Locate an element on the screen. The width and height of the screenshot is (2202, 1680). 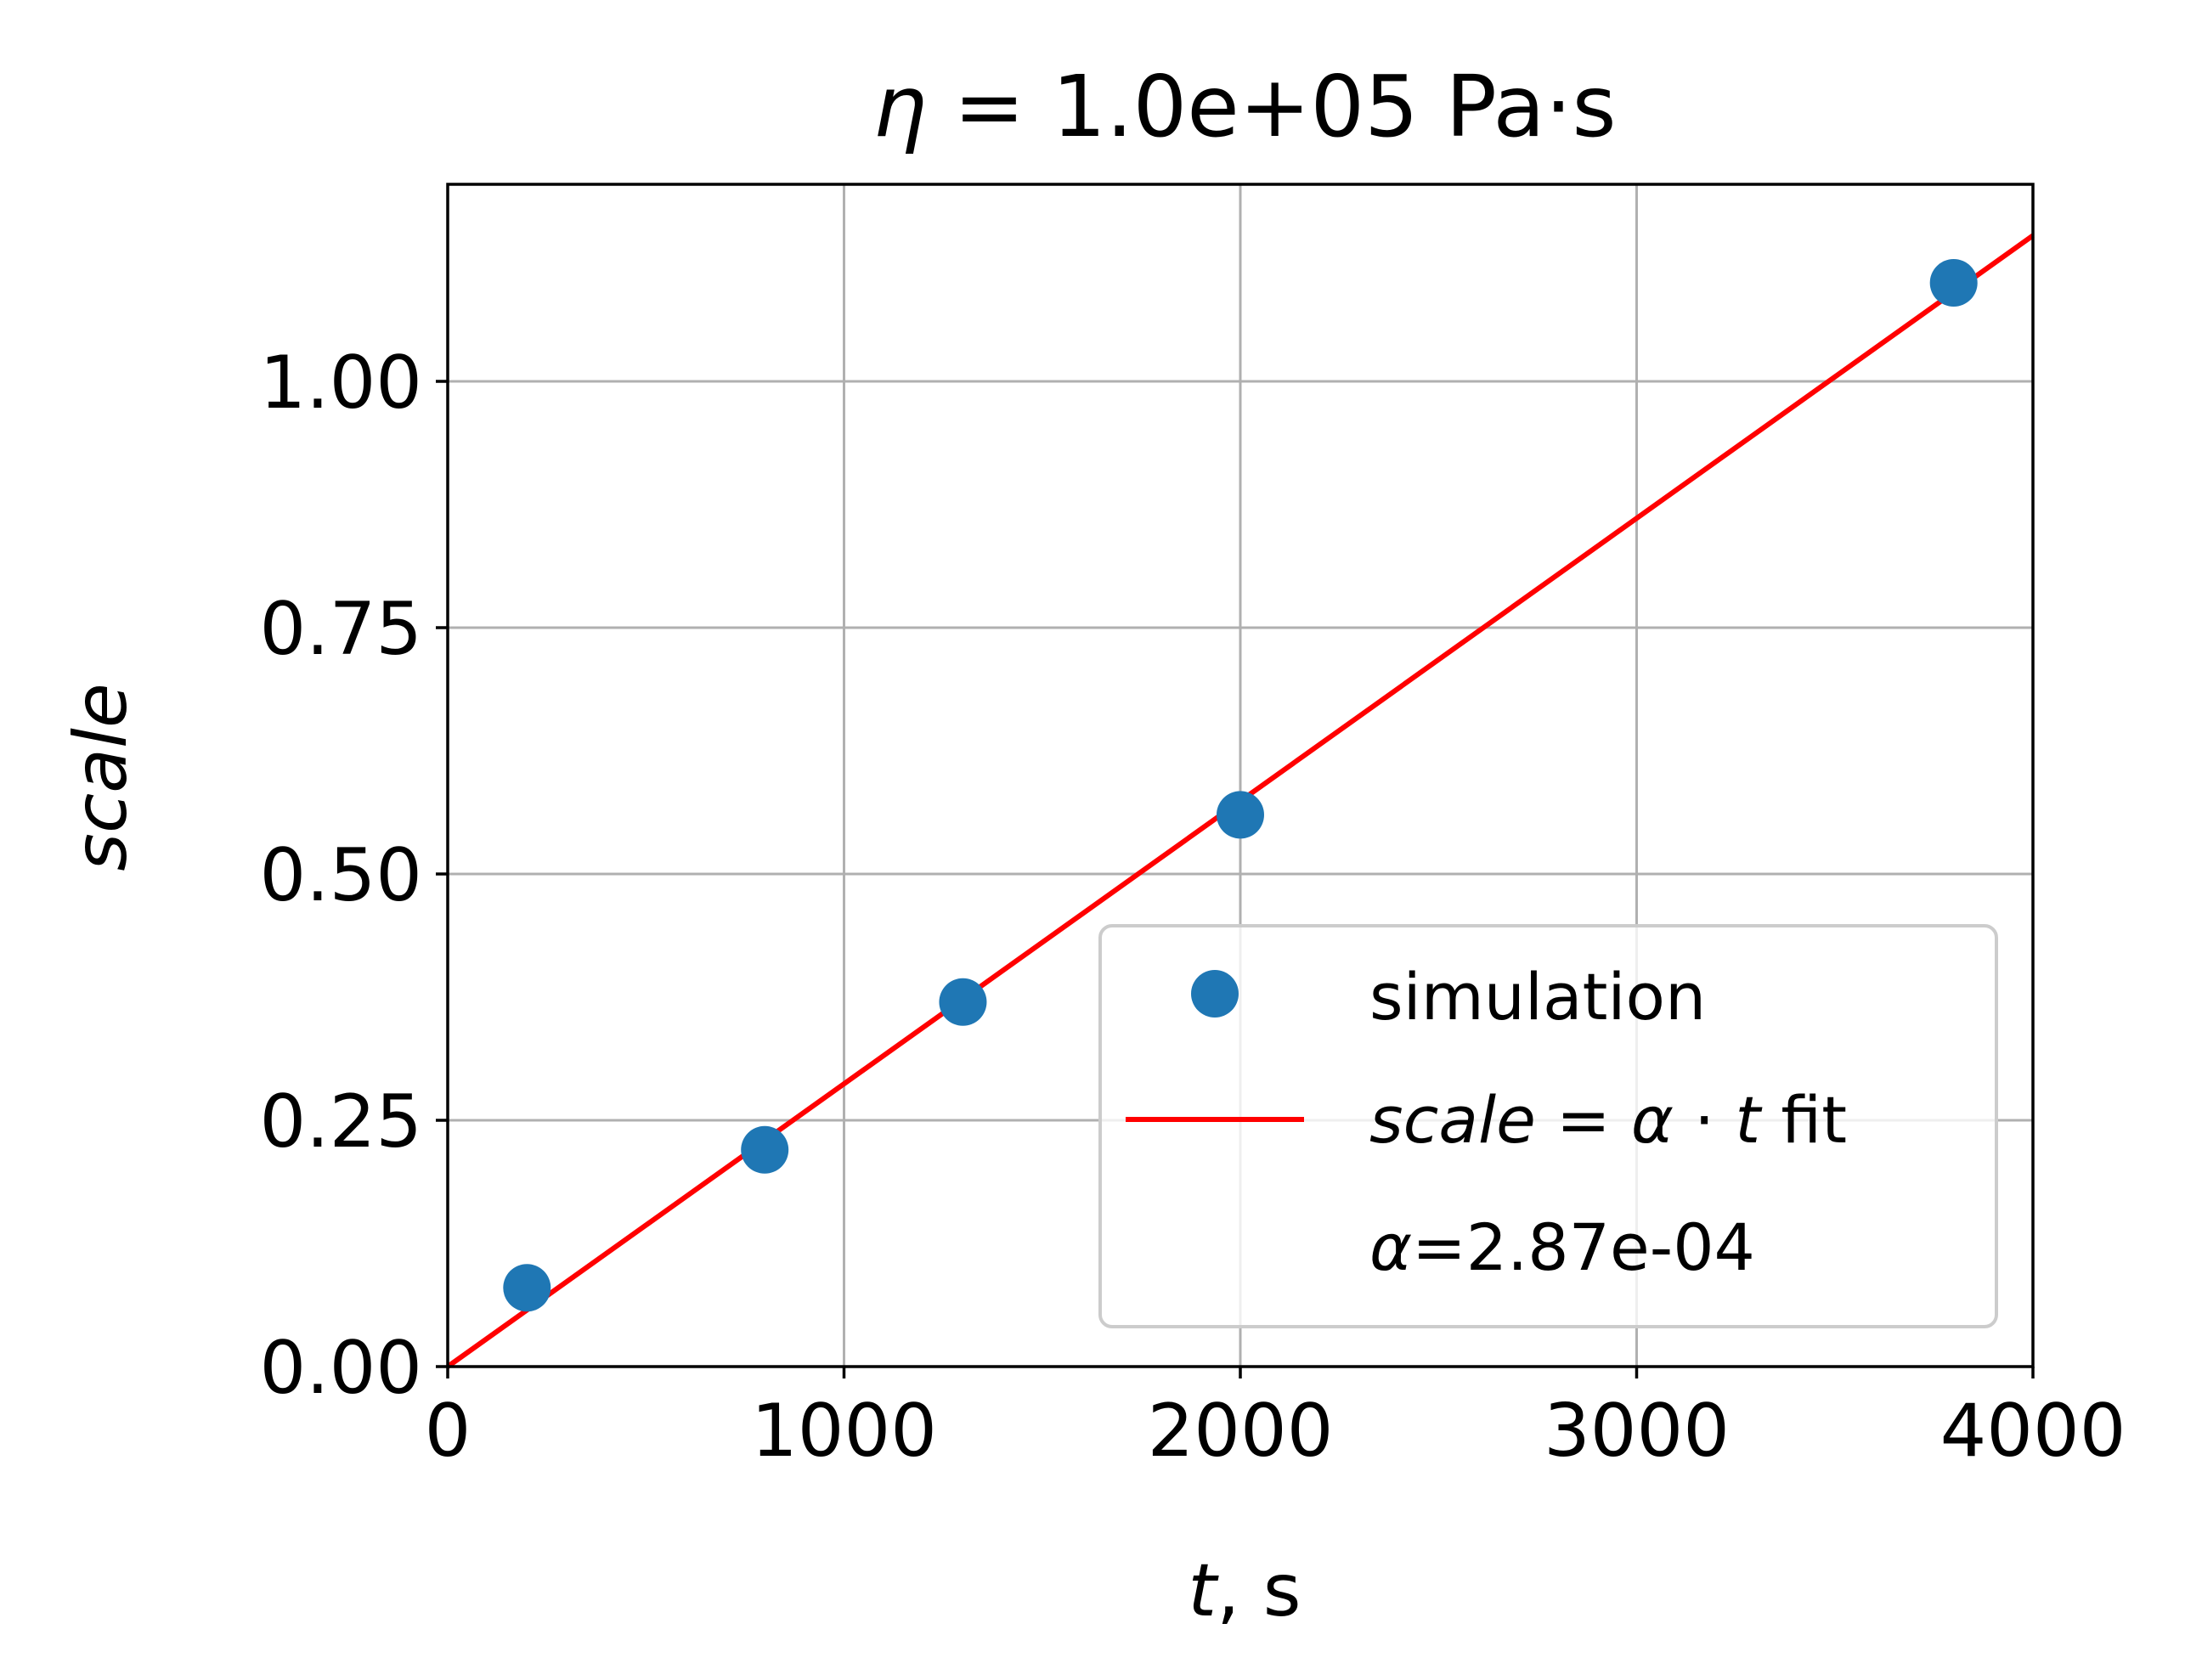
legend-marker-simulation is located at coordinates (1215, 994).